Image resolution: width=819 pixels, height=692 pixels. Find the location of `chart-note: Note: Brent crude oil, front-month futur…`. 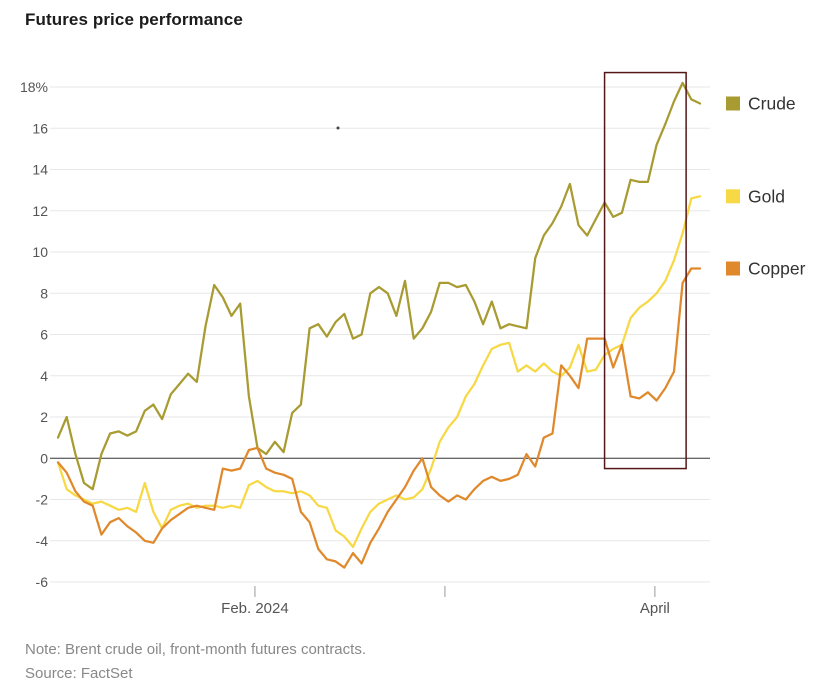

chart-note: Note: Brent crude oil, front-month futur… is located at coordinates (195, 649).